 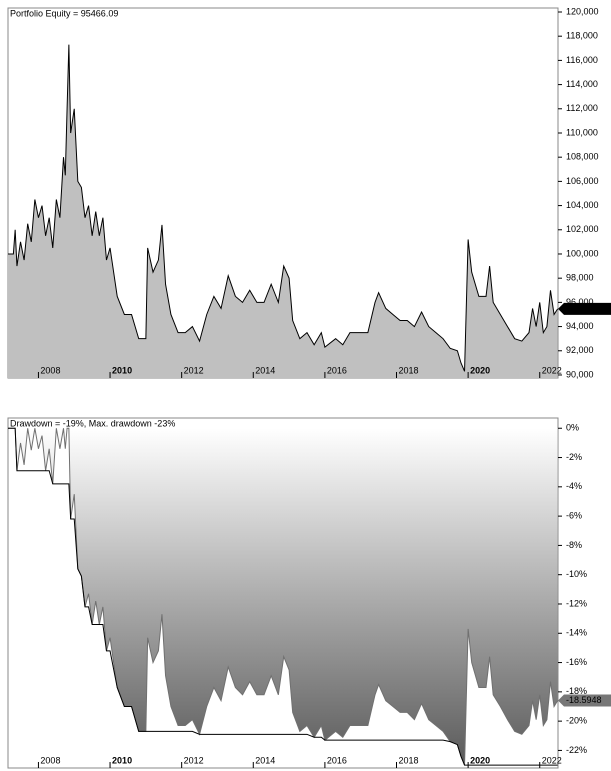 What do you see at coordinates (576, 721) in the screenshot?
I see `y-tick-label: -20%` at bounding box center [576, 721].